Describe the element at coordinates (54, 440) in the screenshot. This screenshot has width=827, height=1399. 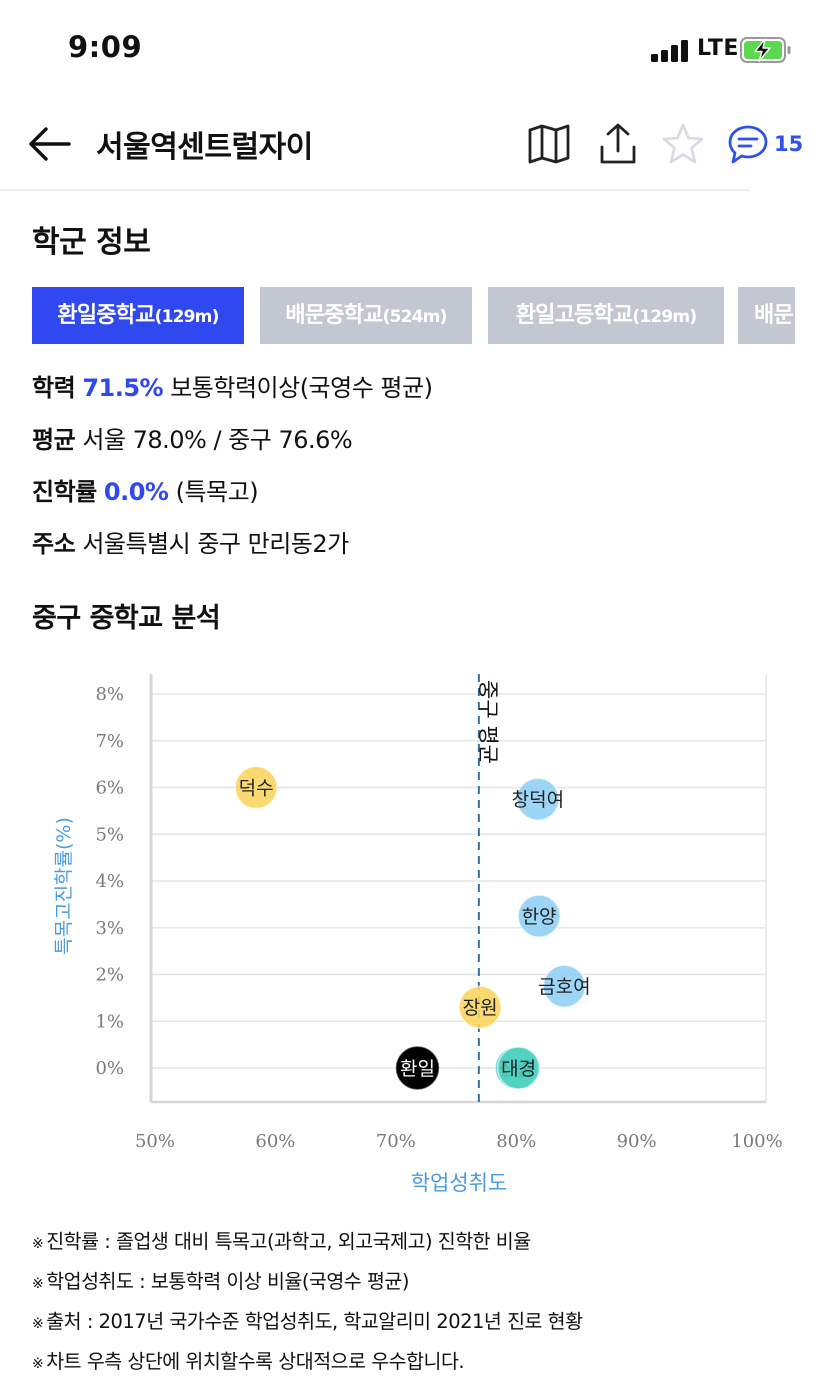
I see `info-label: 평균` at that location.